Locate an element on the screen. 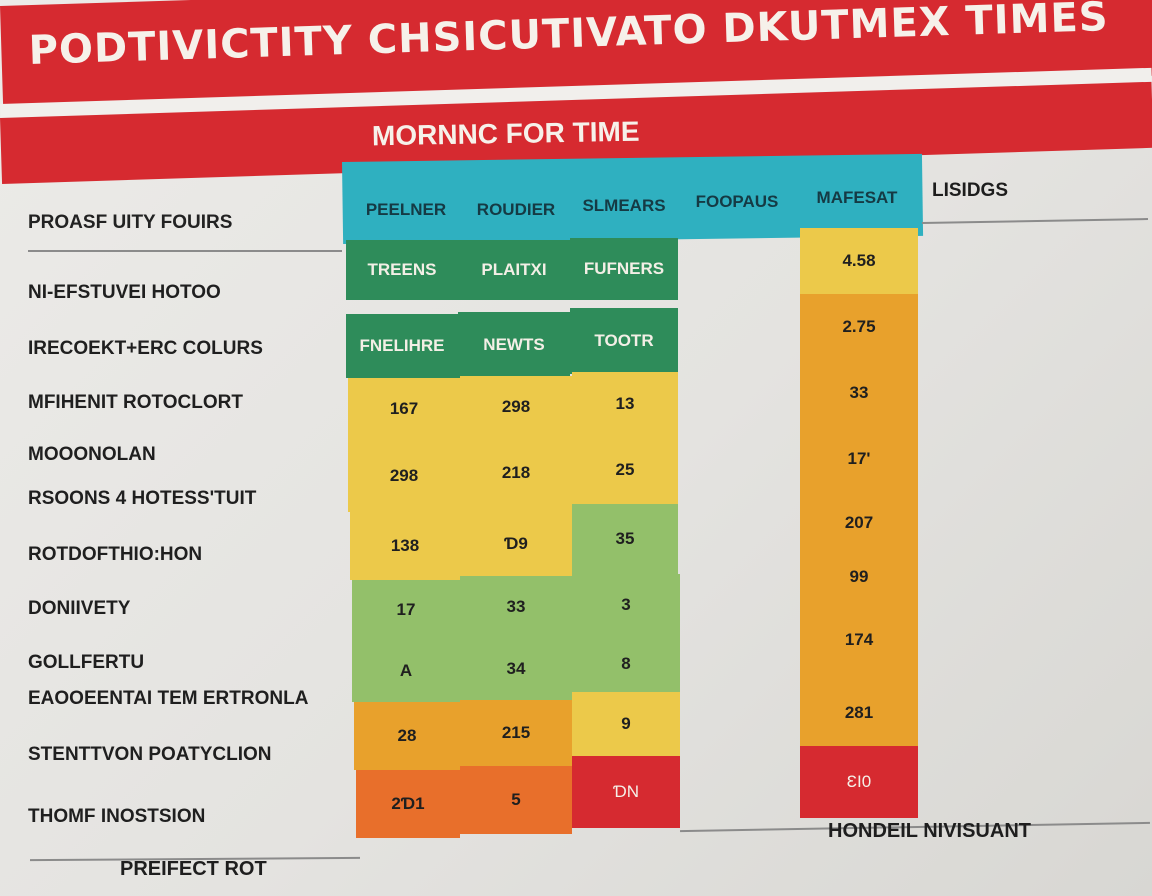 Image resolution: width=1152 pixels, height=896 pixels. column-header: MAFESAT is located at coordinates (857, 197).